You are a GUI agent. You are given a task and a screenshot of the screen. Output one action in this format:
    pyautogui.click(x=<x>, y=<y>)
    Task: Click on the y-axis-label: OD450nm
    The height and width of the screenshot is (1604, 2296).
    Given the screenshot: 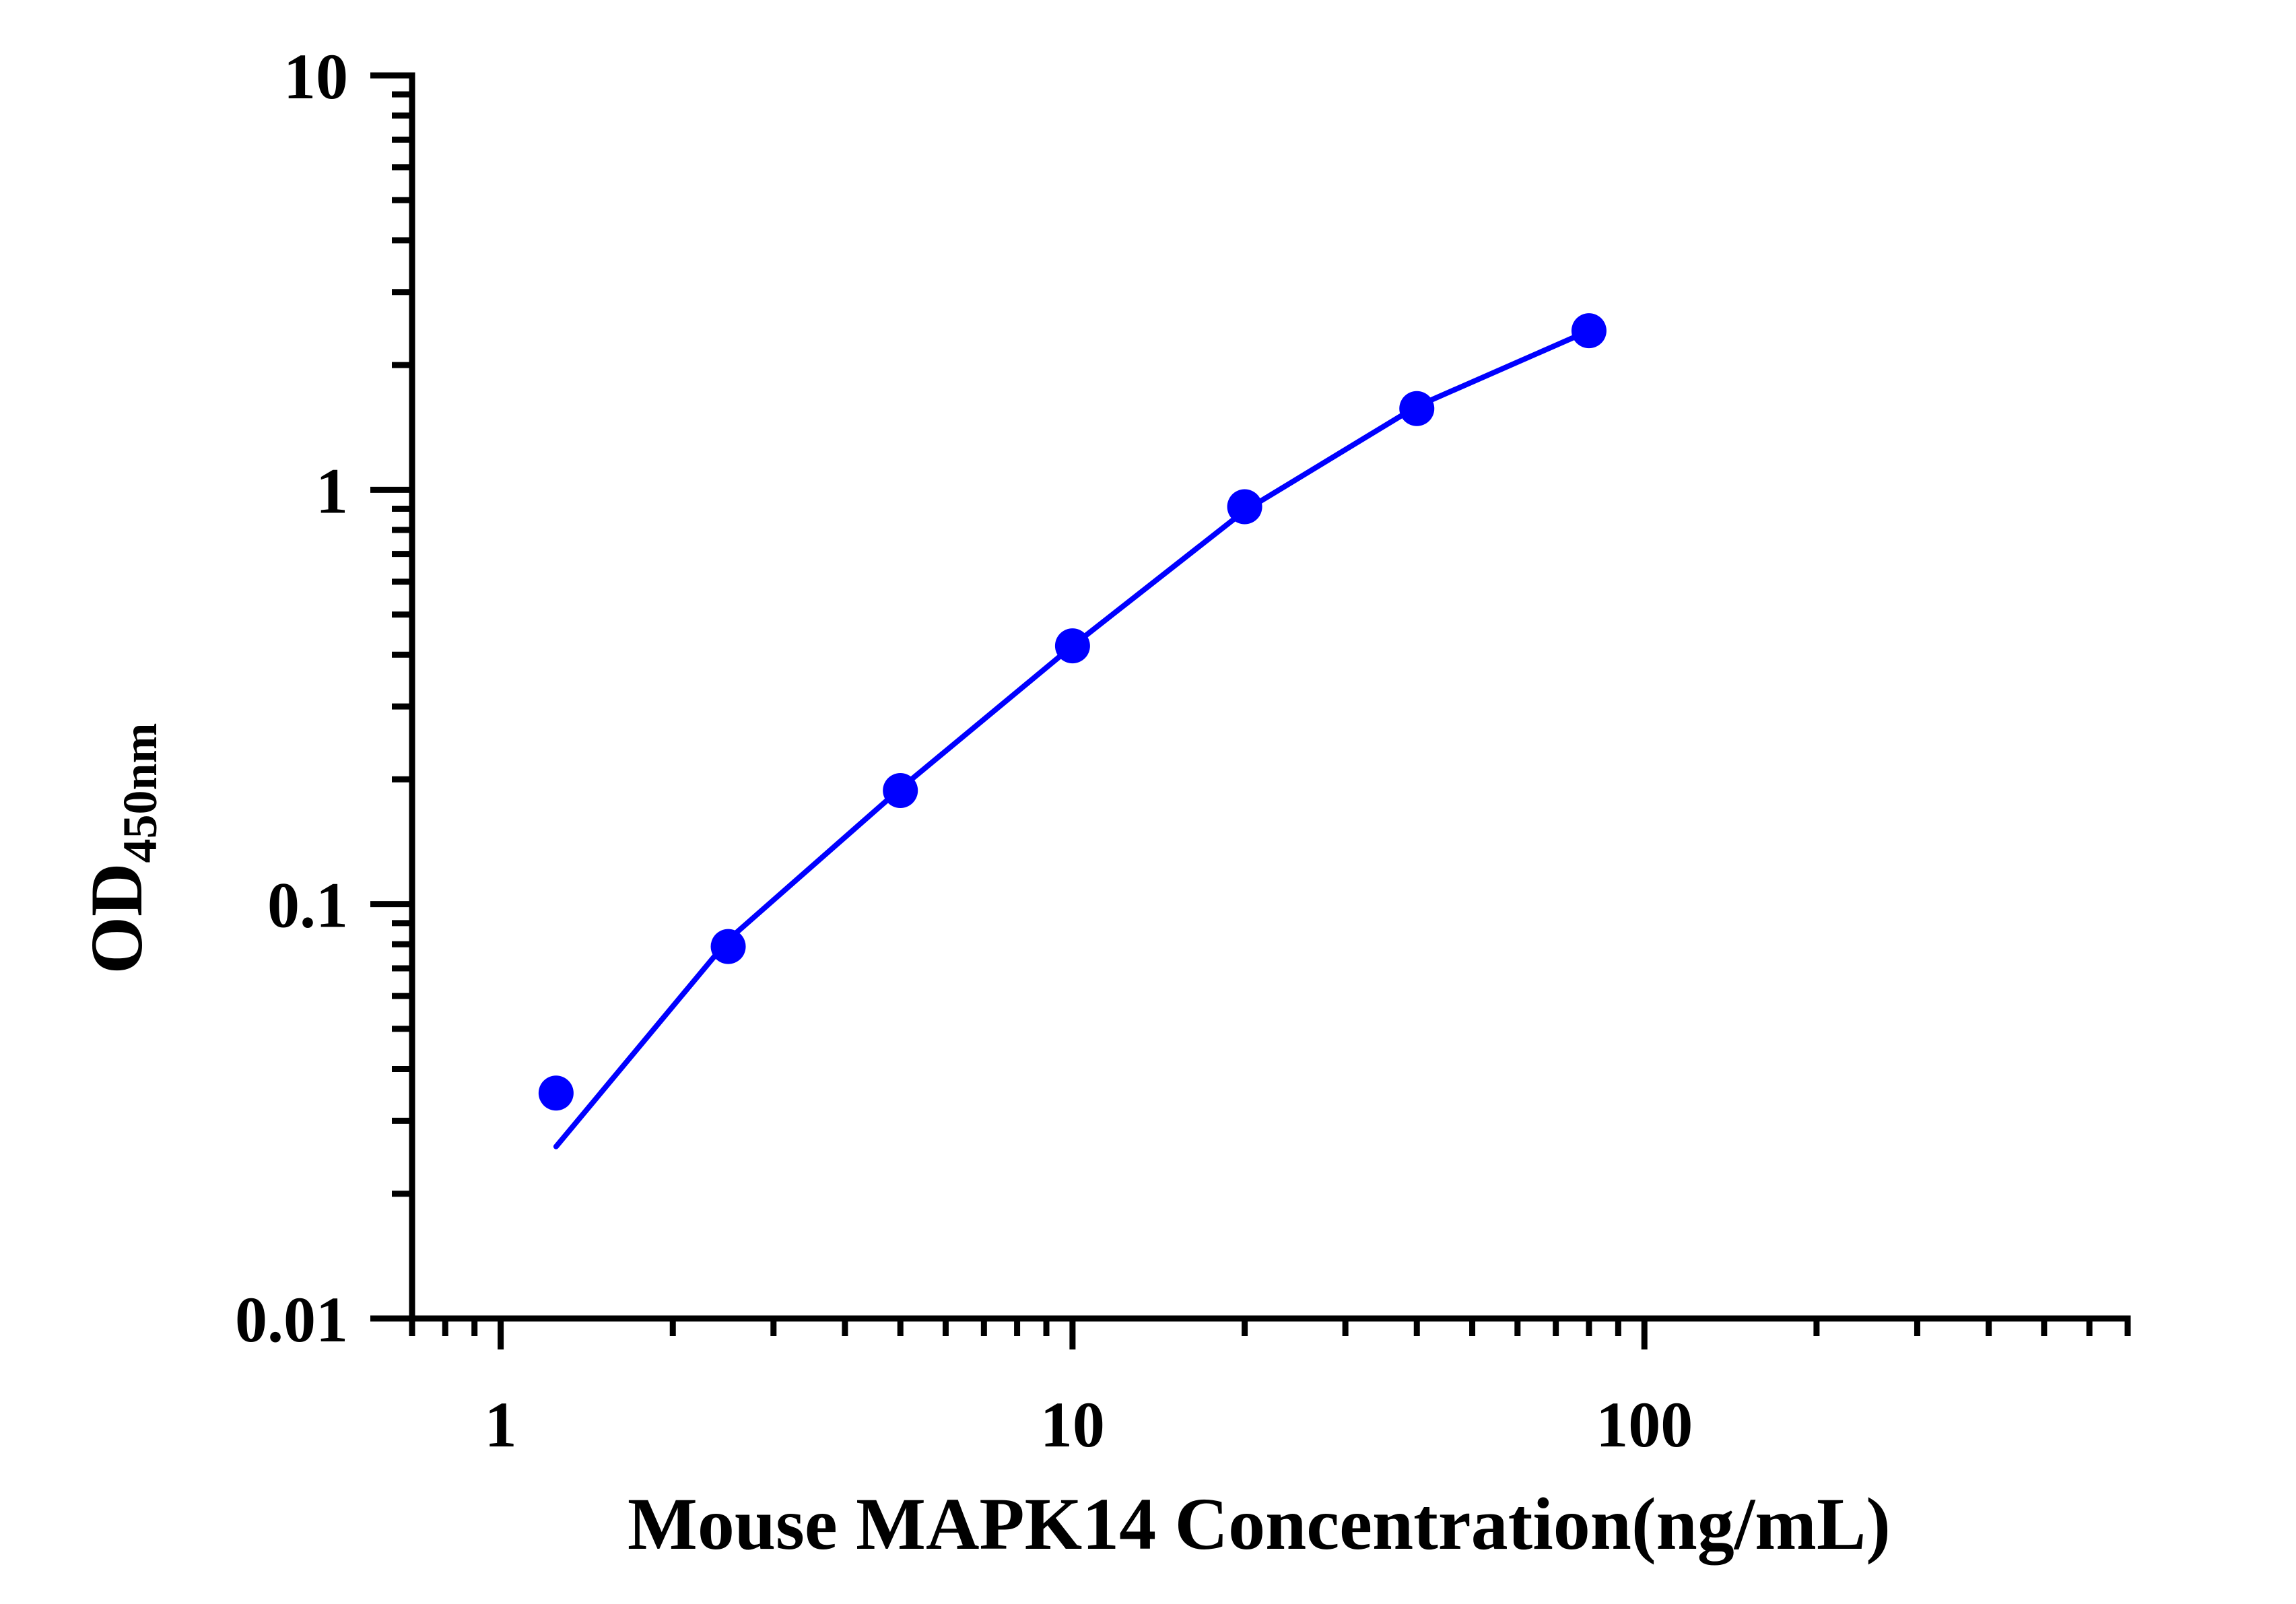 What is the action you would take?
    pyautogui.click(x=121, y=848)
    